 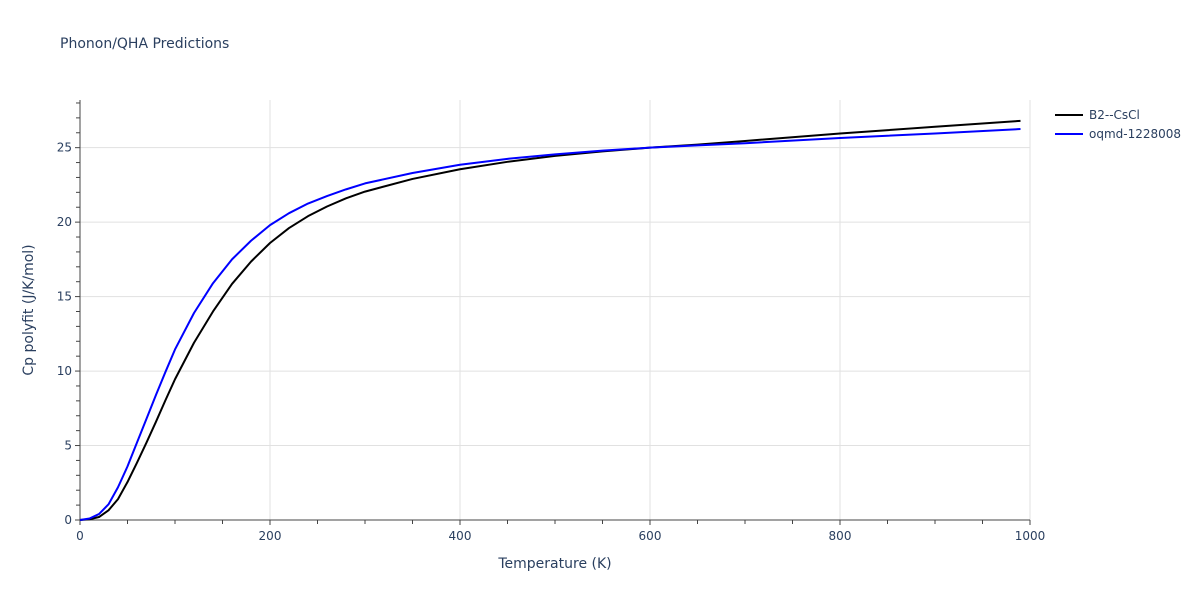 What do you see at coordinates (1030, 536) in the screenshot?
I see `x-tick-label: 1000` at bounding box center [1030, 536].